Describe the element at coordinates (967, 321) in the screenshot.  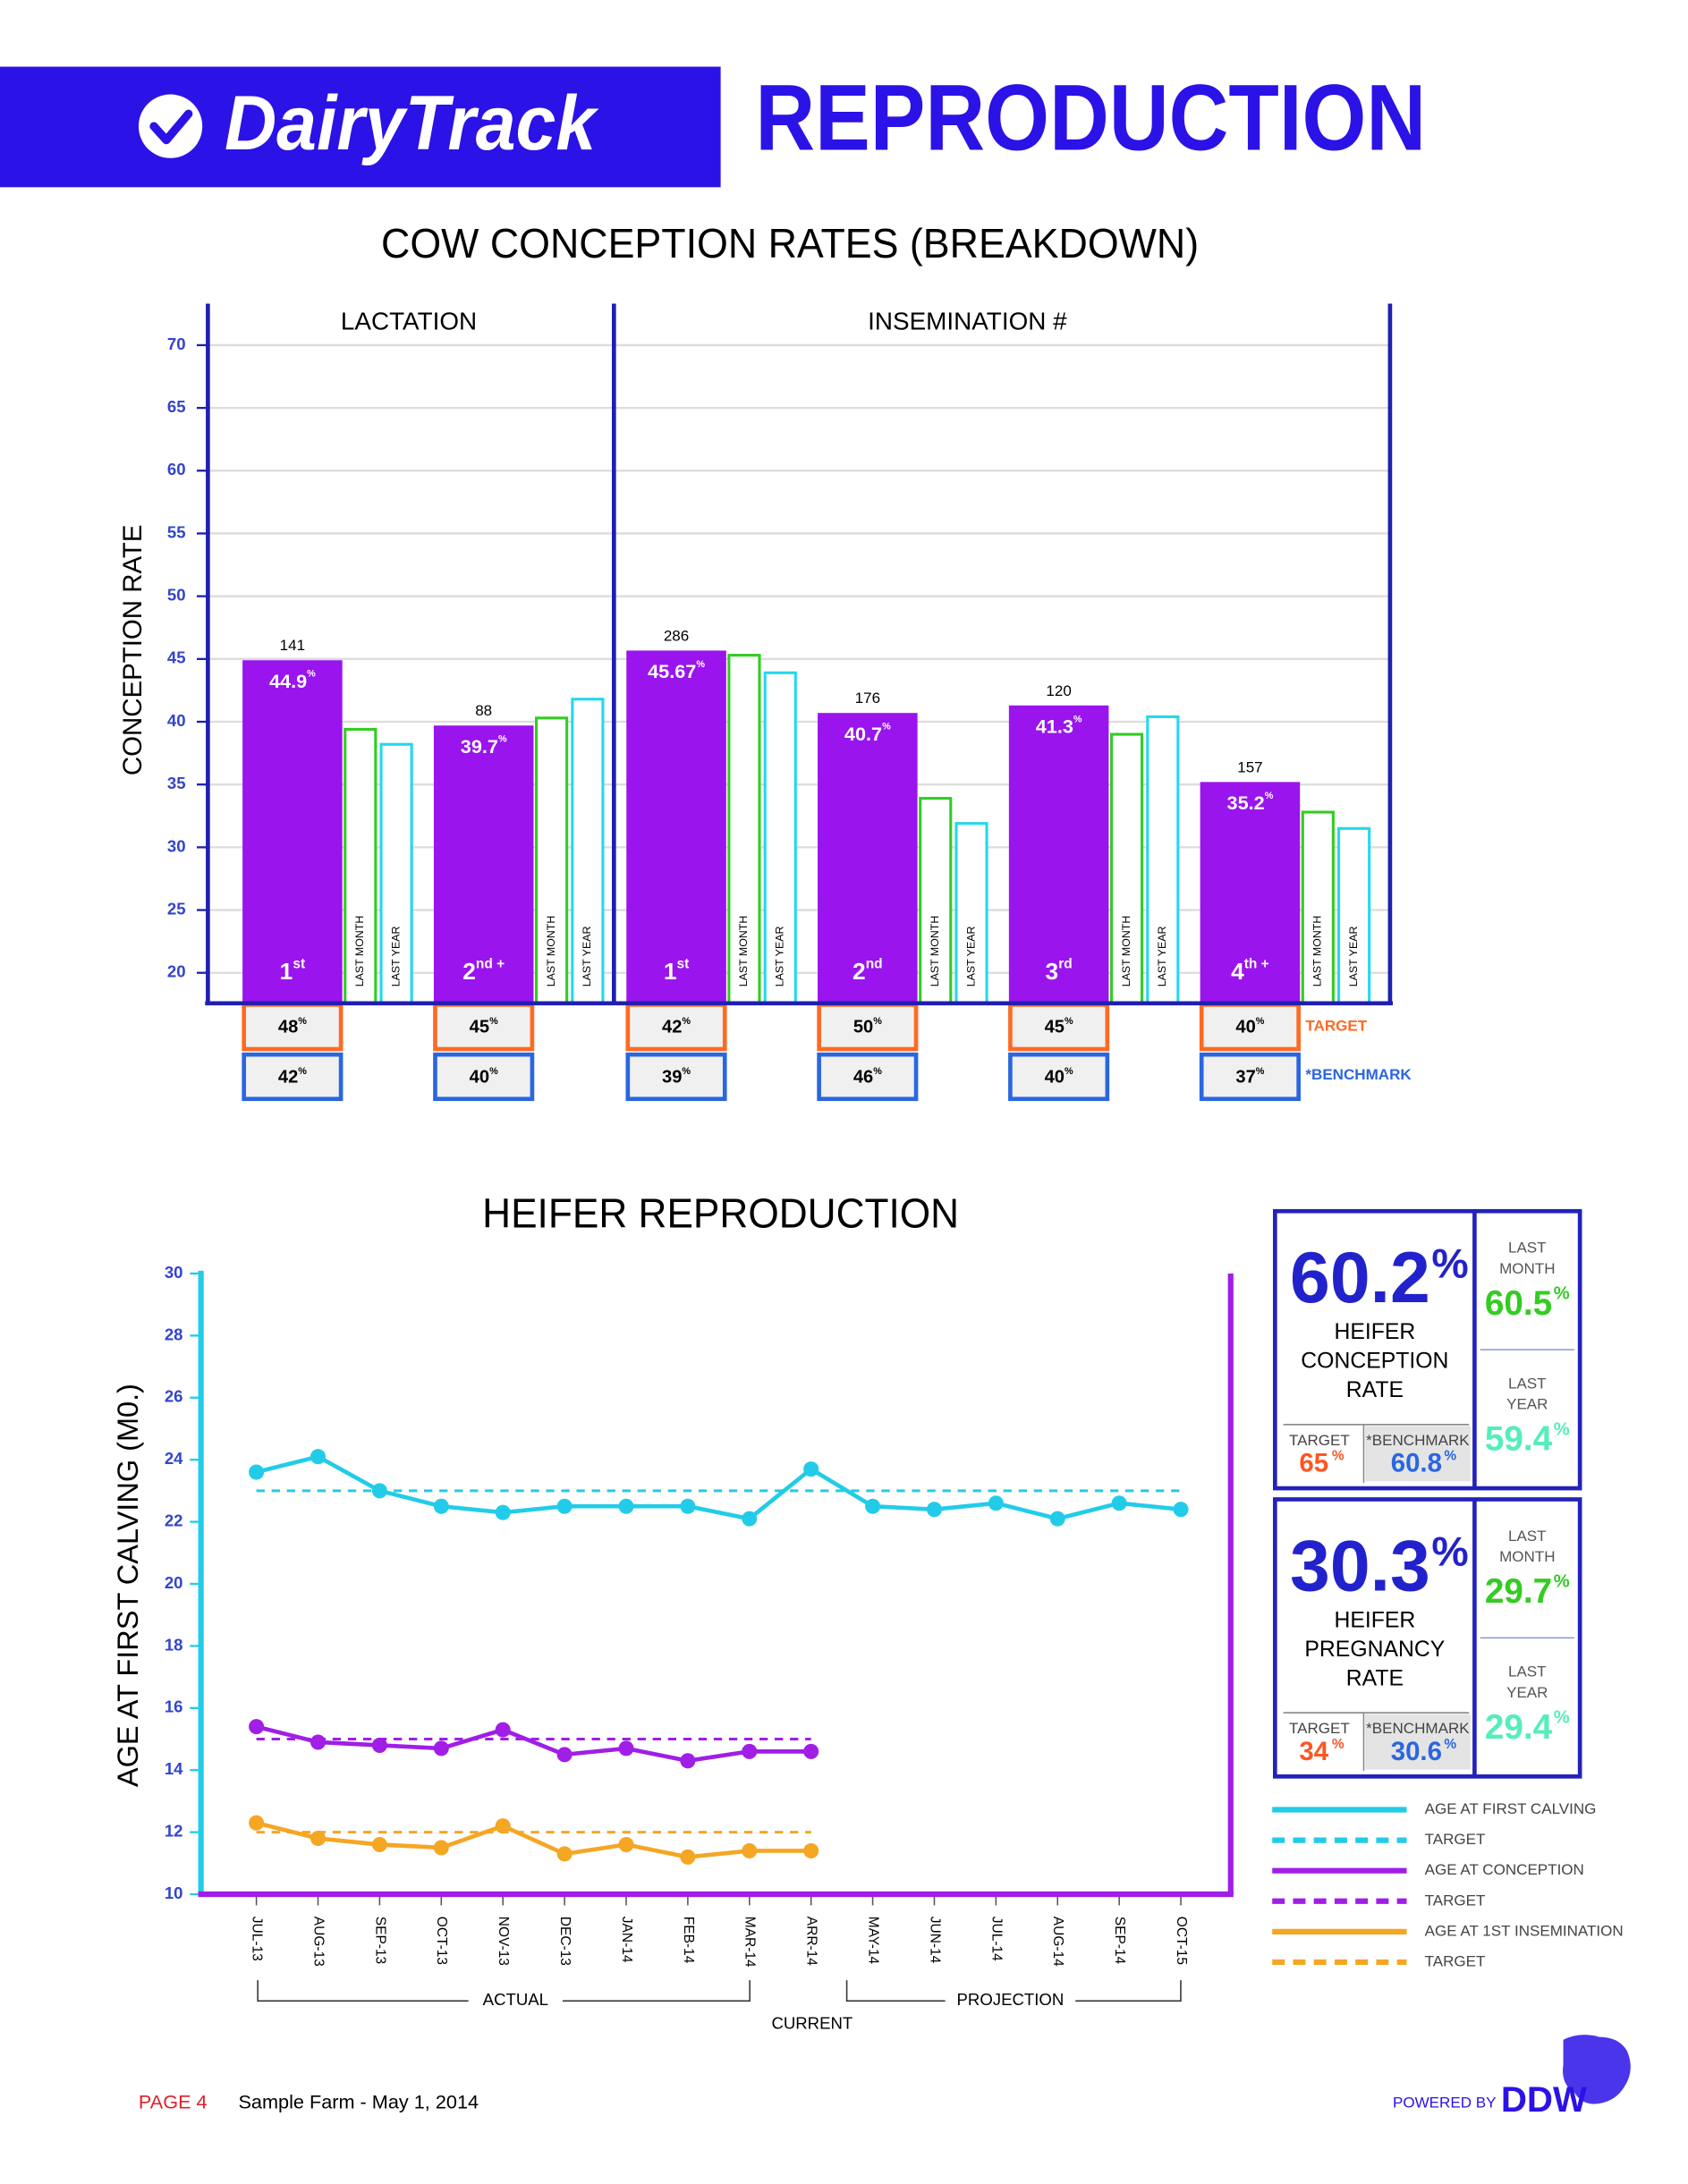
I see `group-label: INSEMINATION #` at that location.